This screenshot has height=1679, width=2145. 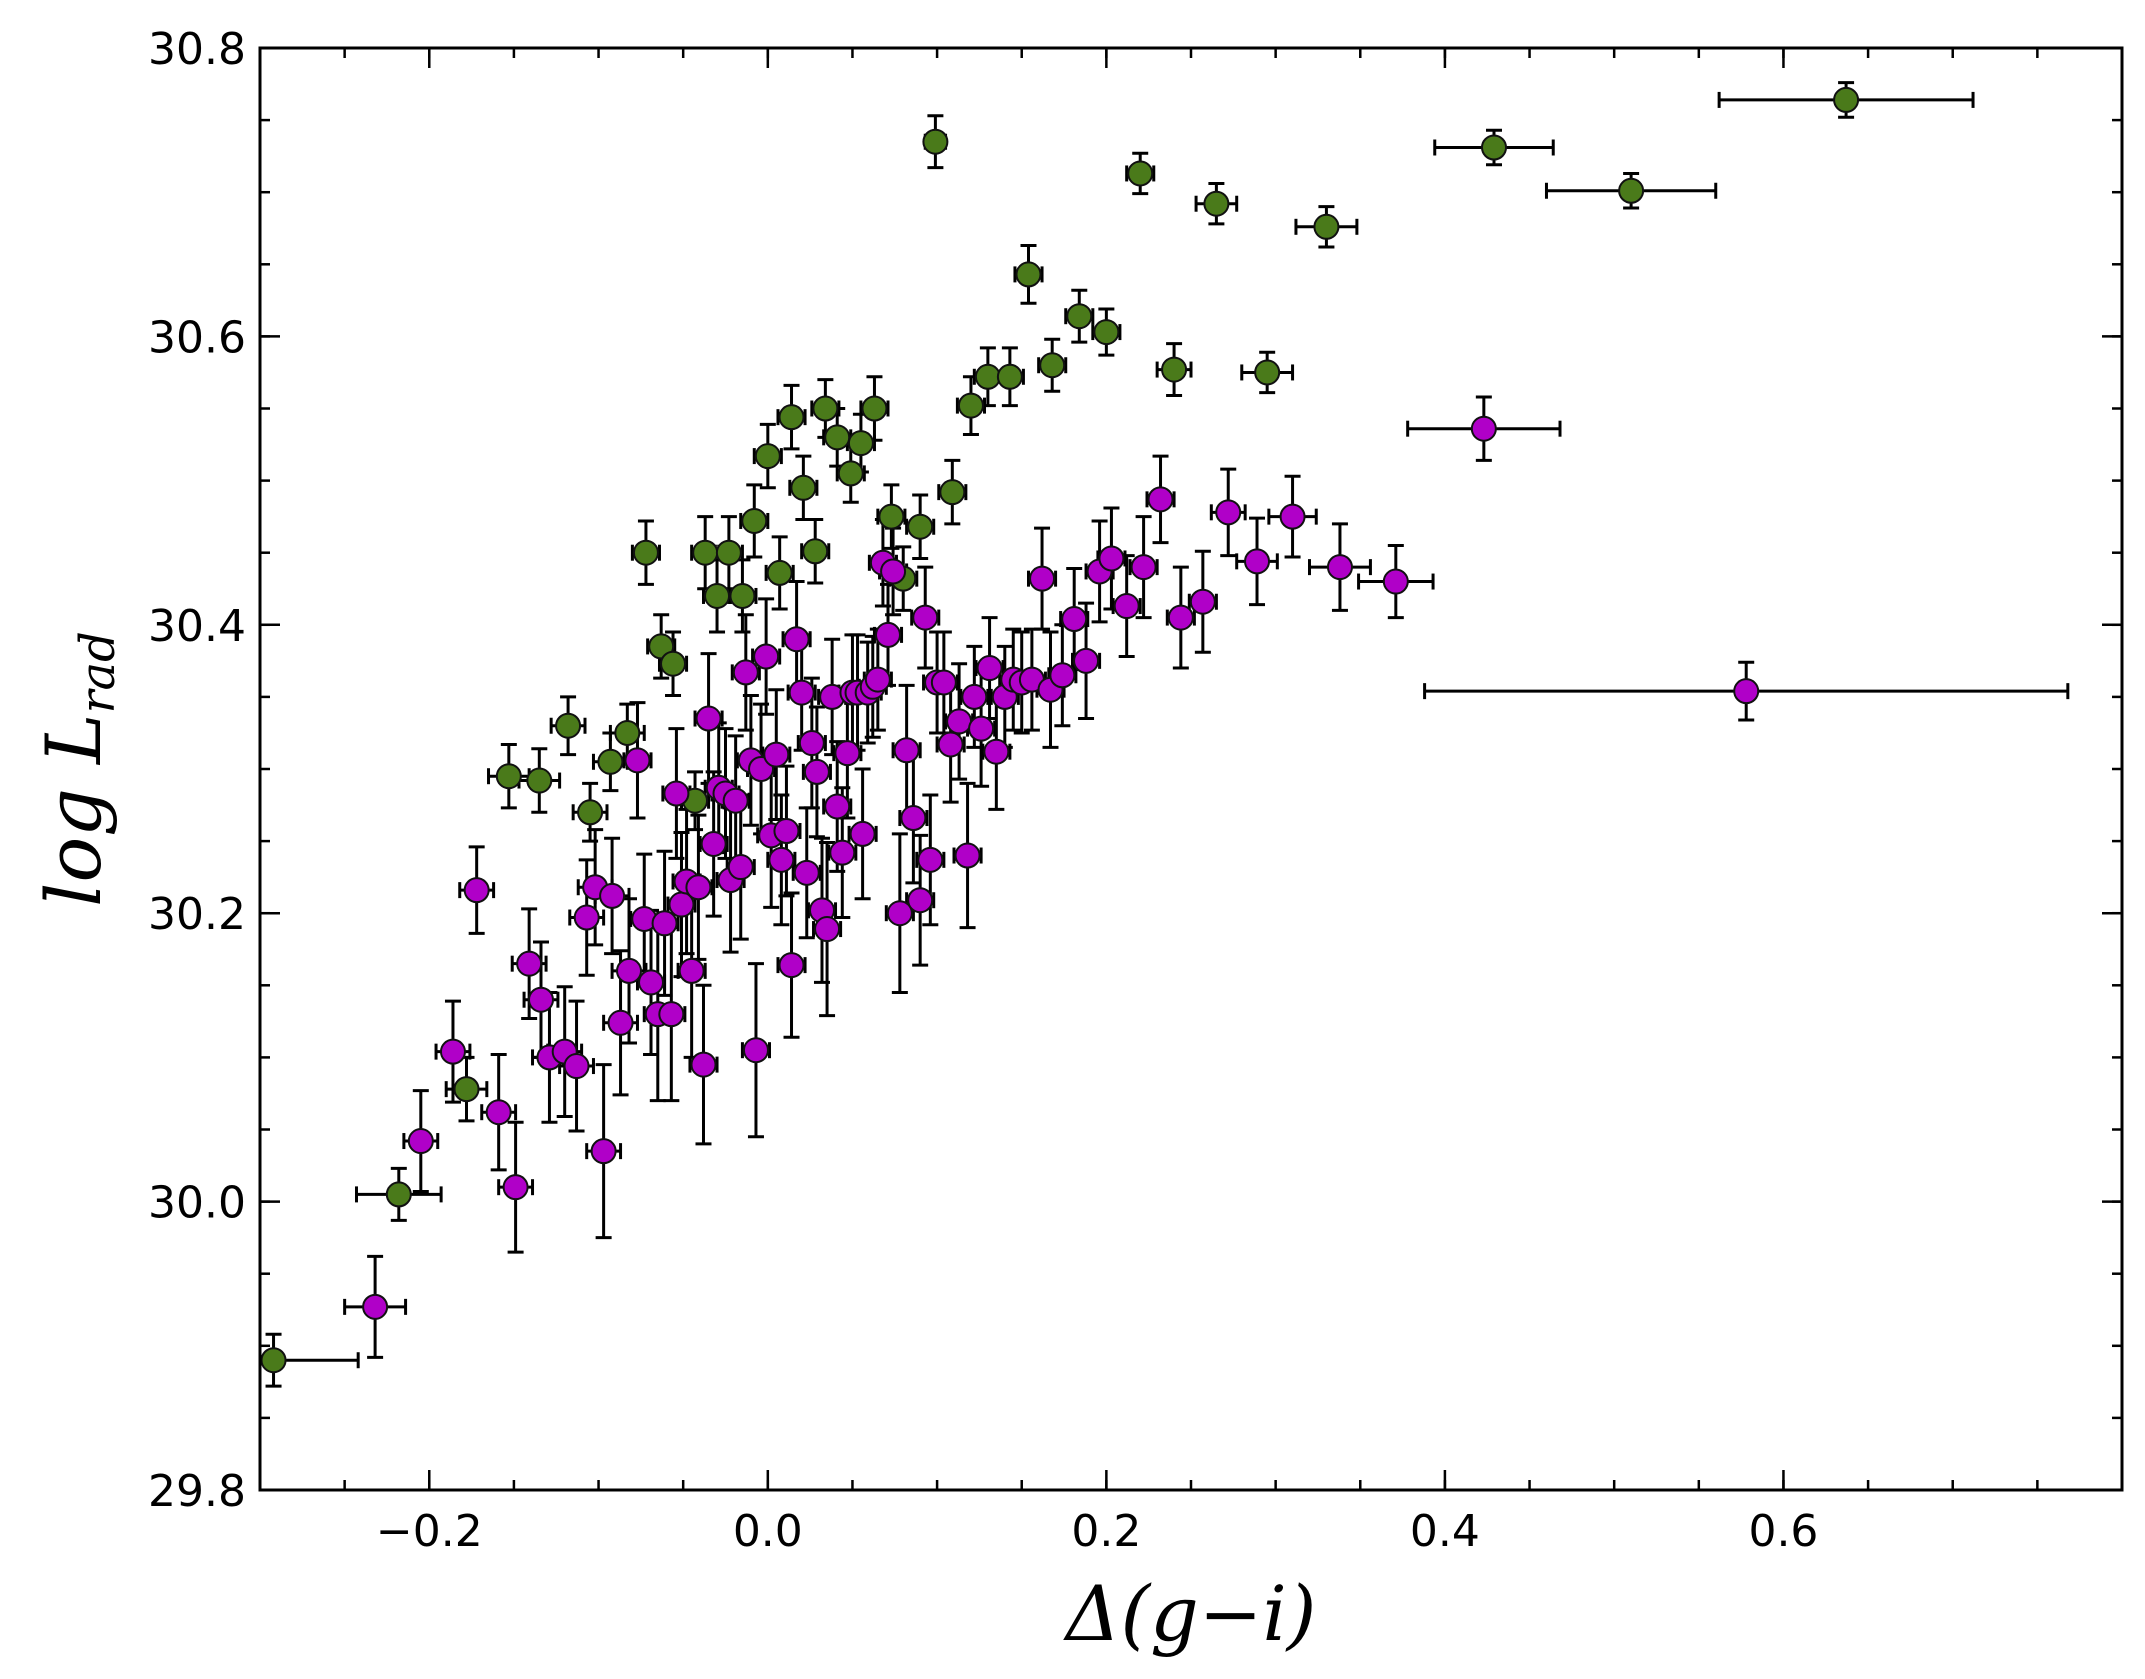 I want to click on x-tick-label: 0.6, so click(x=1783, y=1531).